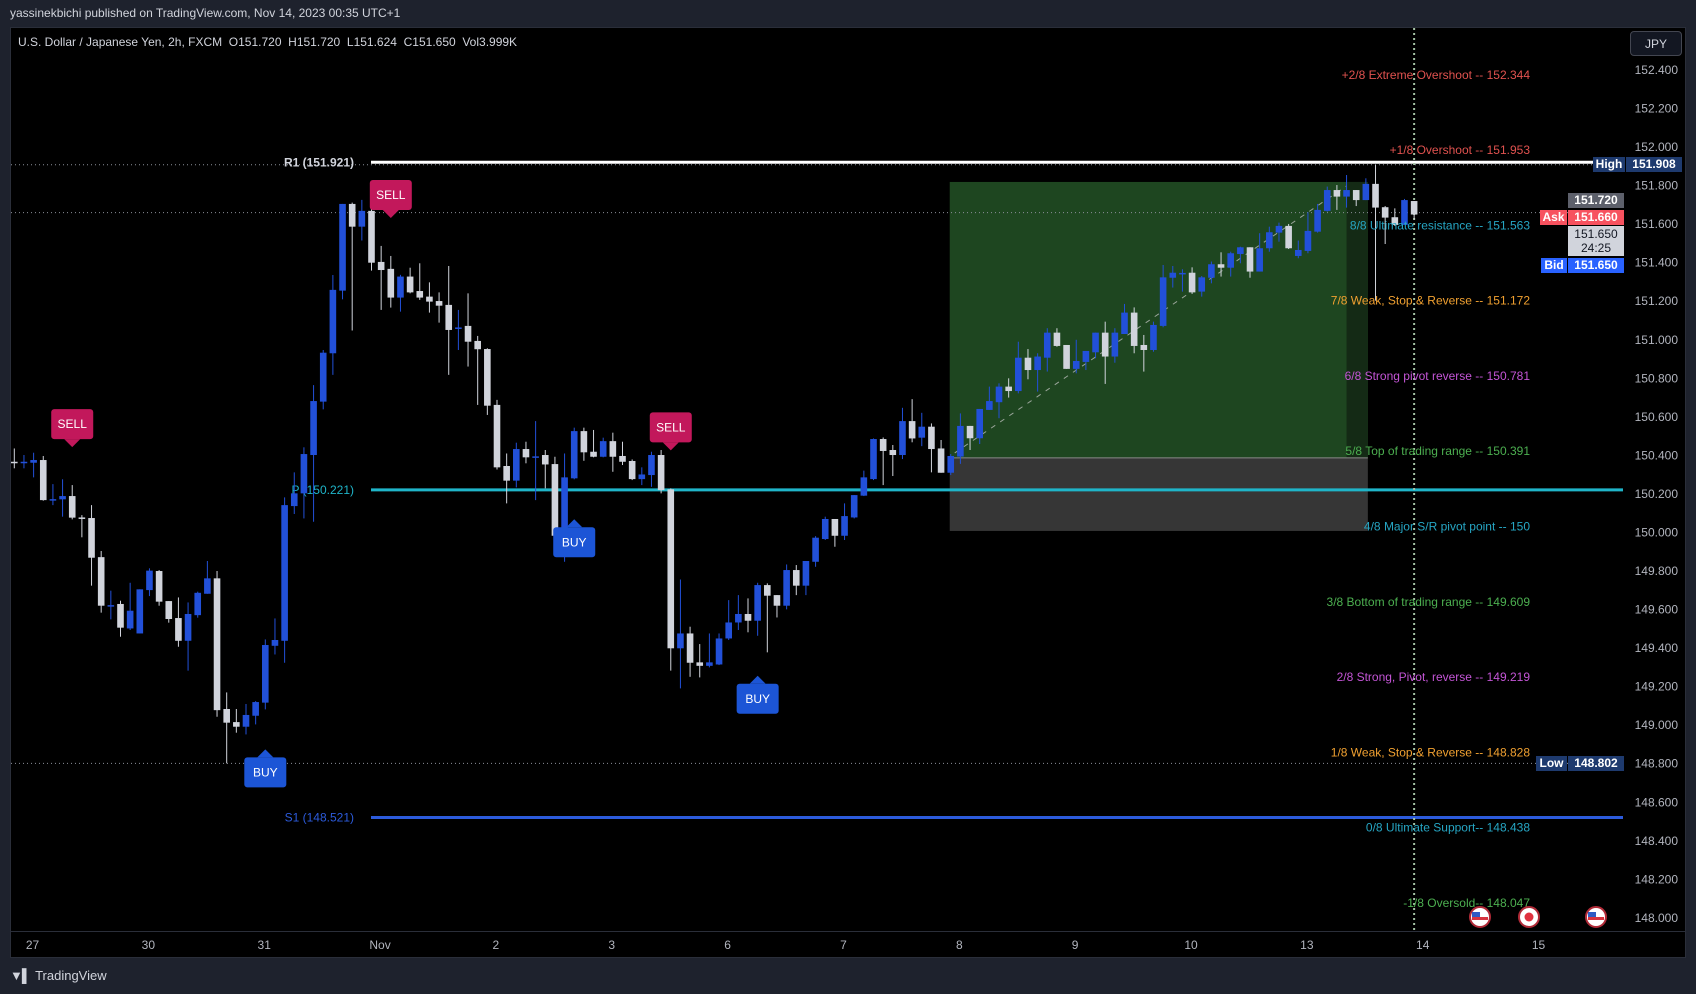 The width and height of the screenshot is (1696, 994). Describe the element at coordinates (1609, 164) in the screenshot. I see `high-tag-label: High` at that location.